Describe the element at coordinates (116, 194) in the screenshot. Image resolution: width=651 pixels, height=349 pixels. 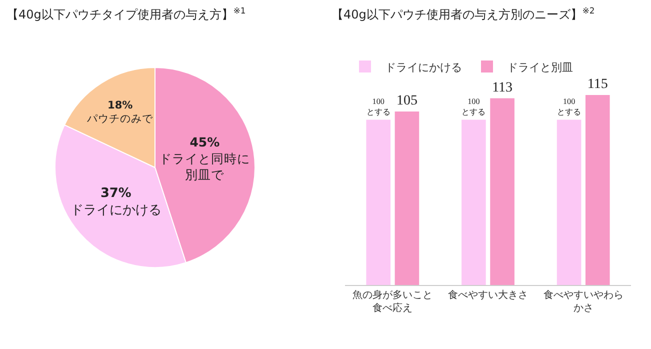
I see `data-label: 37%` at that location.